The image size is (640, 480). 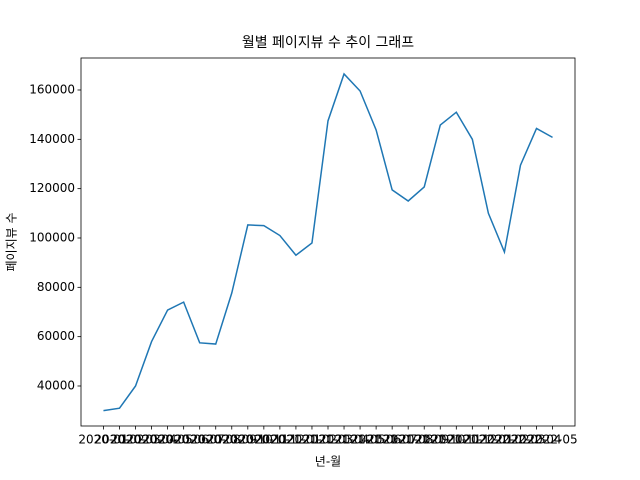 I want to click on x-tick-label: 2022-05, so click(x=552, y=440).